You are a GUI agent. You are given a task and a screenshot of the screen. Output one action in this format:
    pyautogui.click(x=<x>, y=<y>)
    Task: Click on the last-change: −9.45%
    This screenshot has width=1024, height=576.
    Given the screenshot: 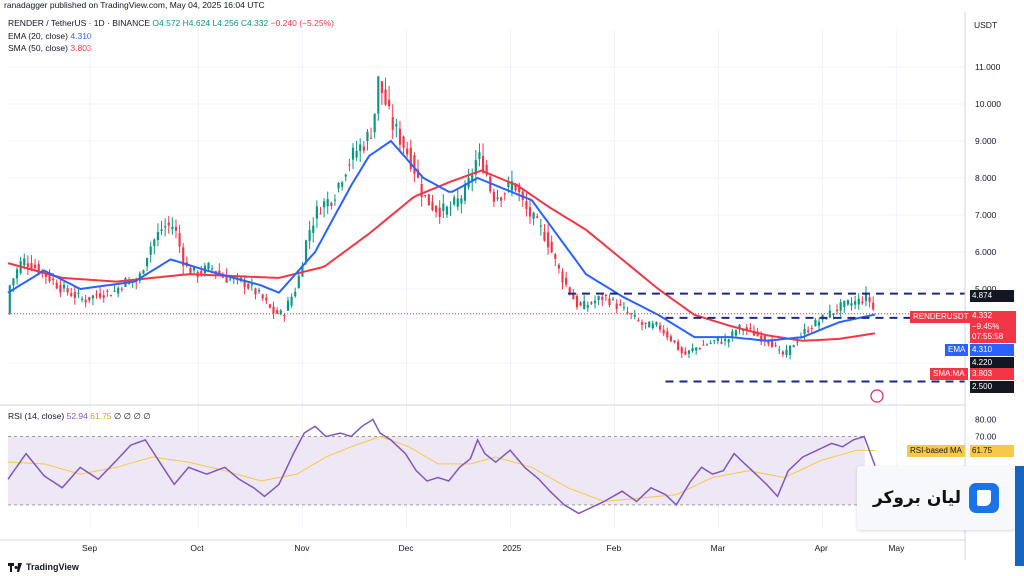 What is the action you would take?
    pyautogui.click(x=986, y=326)
    